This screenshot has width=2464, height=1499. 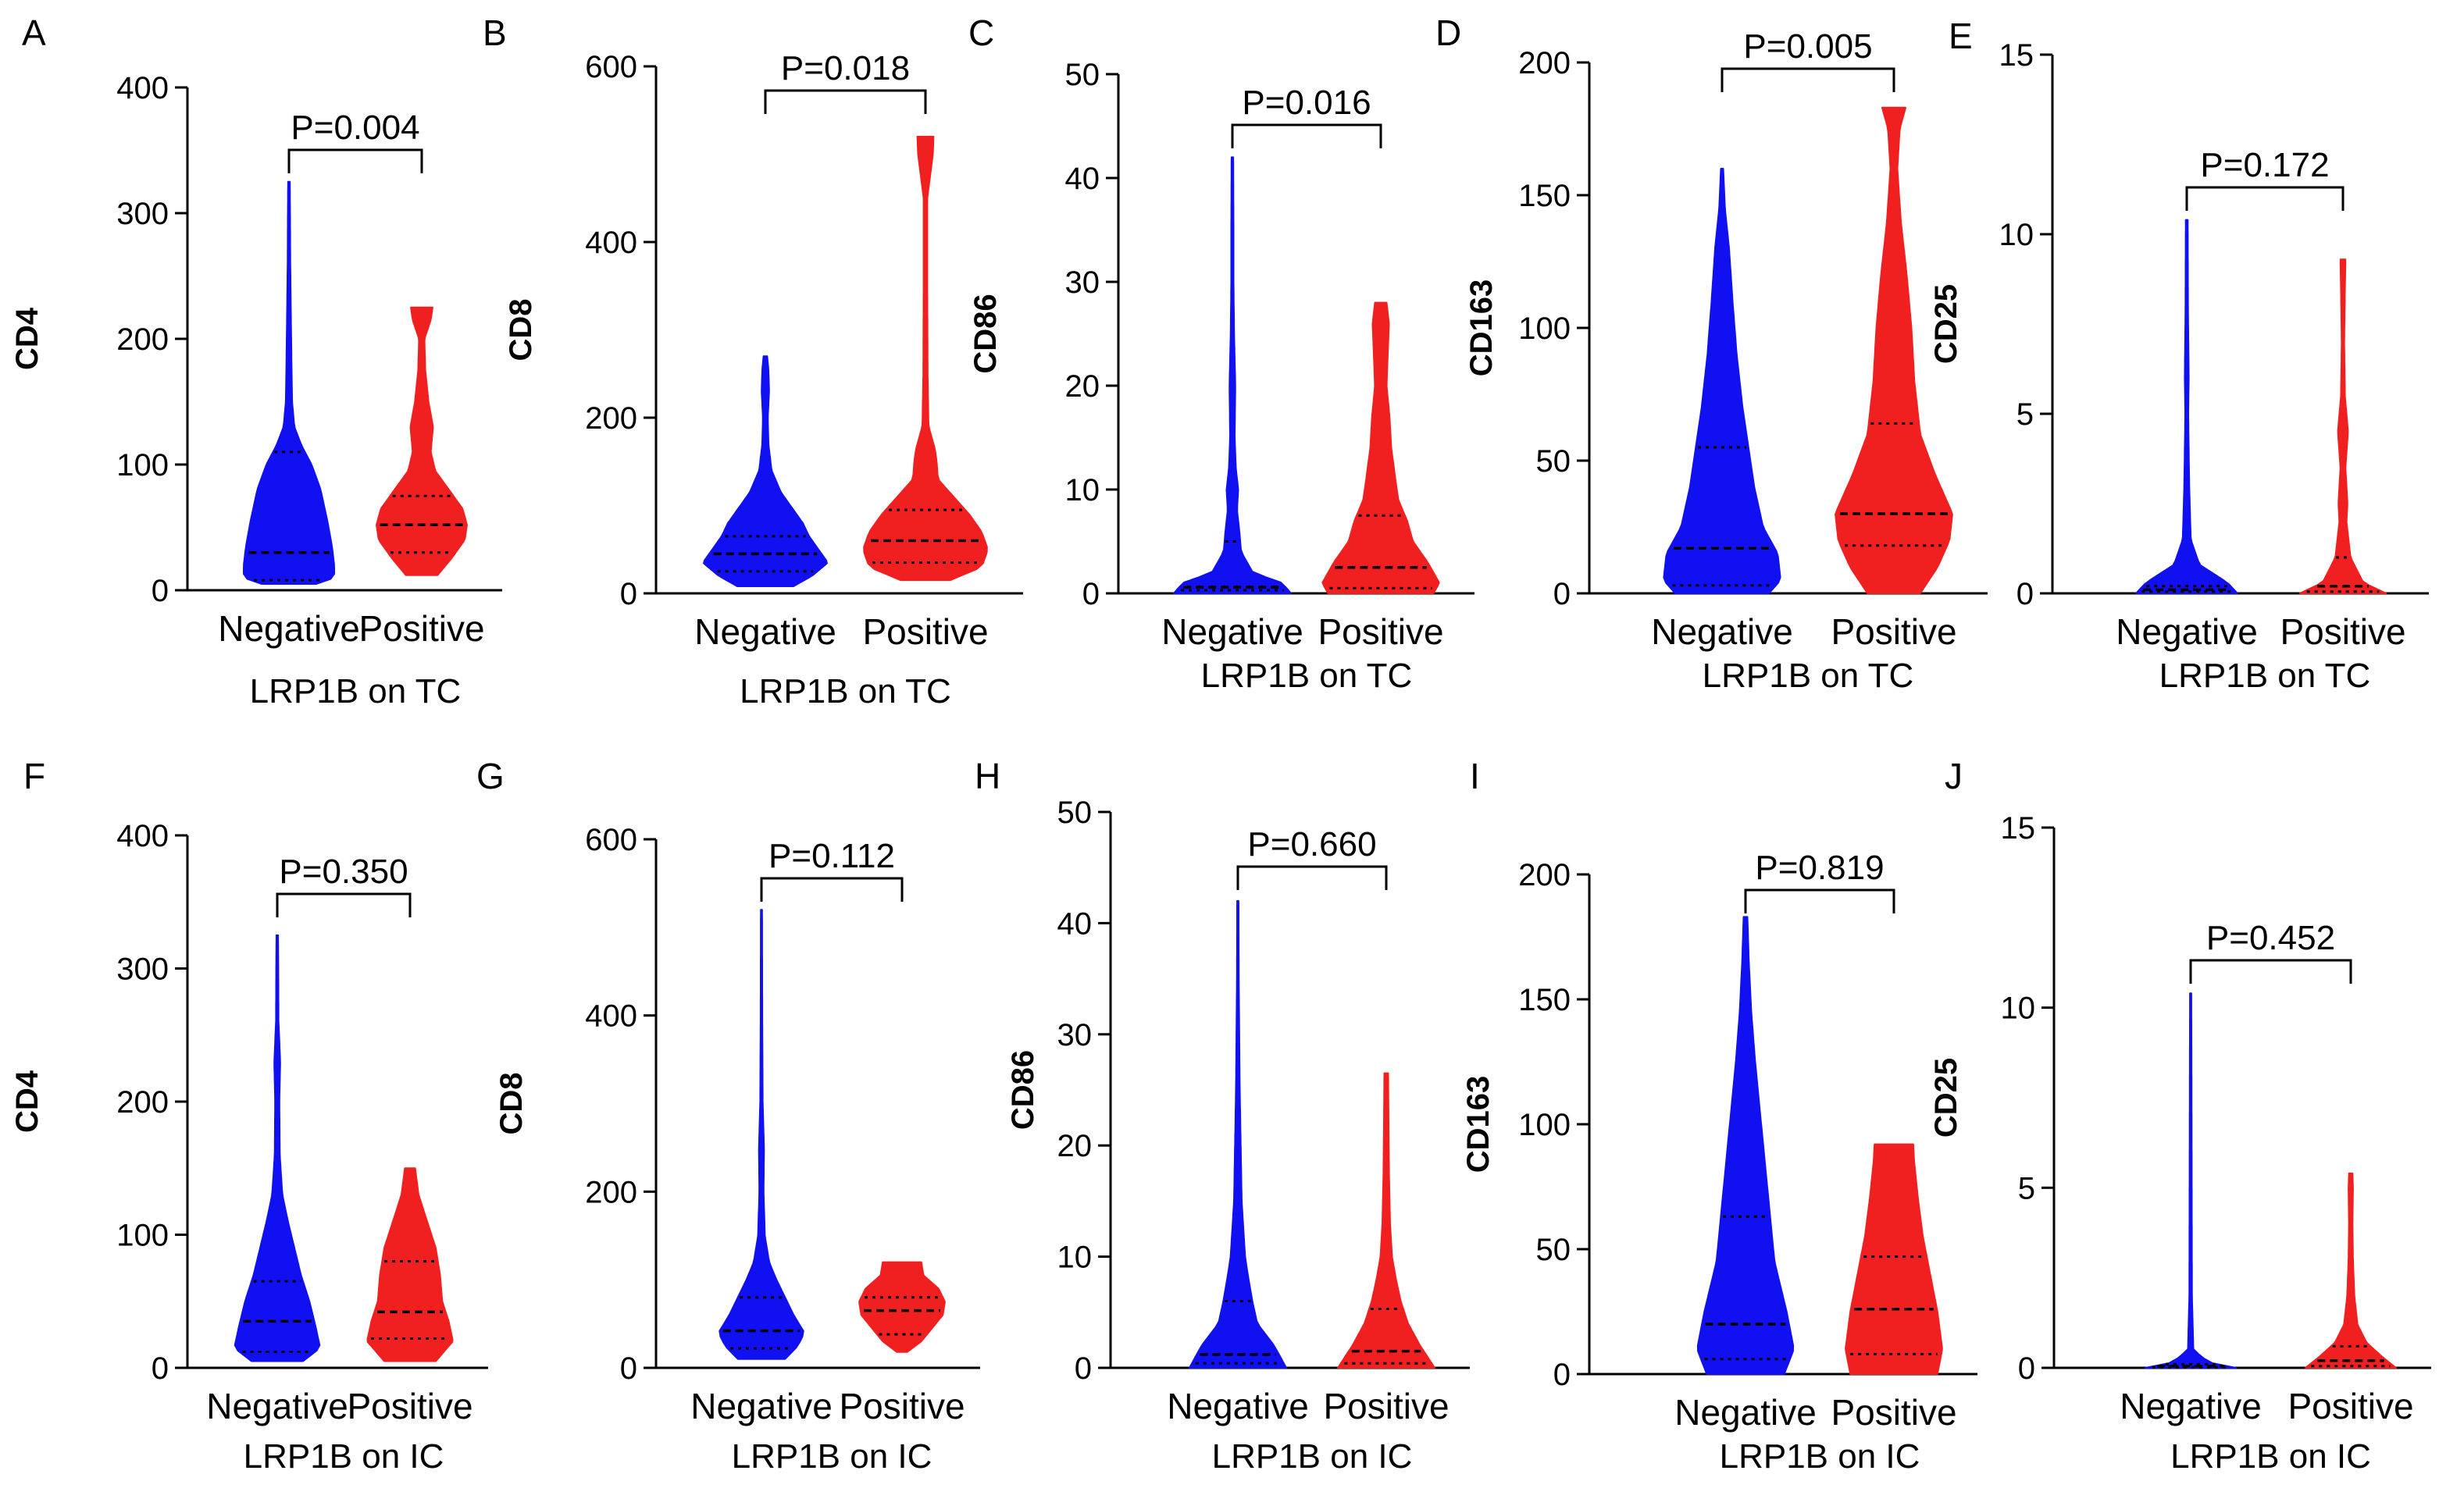 What do you see at coordinates (1808, 46) in the screenshot?
I see `p-value-label: P=0.005` at bounding box center [1808, 46].